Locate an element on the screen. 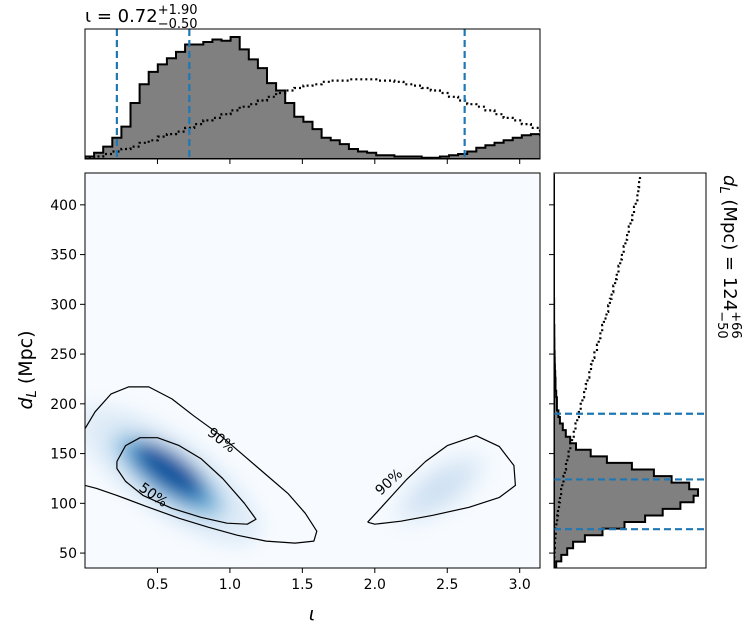 Image resolution: width=753 pixels, height=635 pixels. y-tick-label: 250 is located at coordinates (63, 355).